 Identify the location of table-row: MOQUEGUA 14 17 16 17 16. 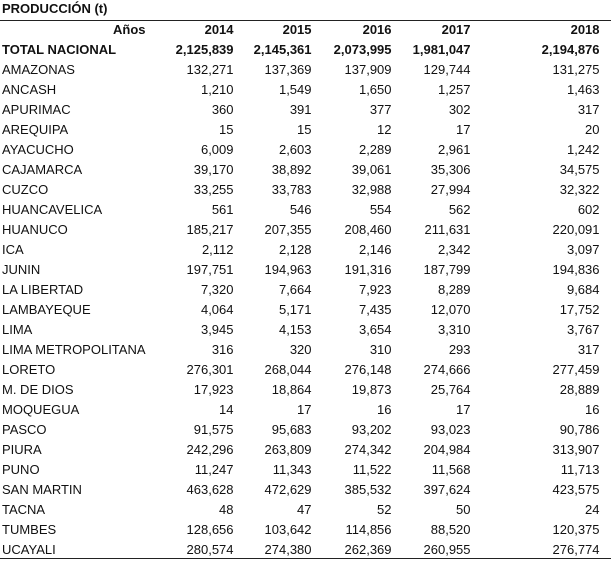
(303, 410).